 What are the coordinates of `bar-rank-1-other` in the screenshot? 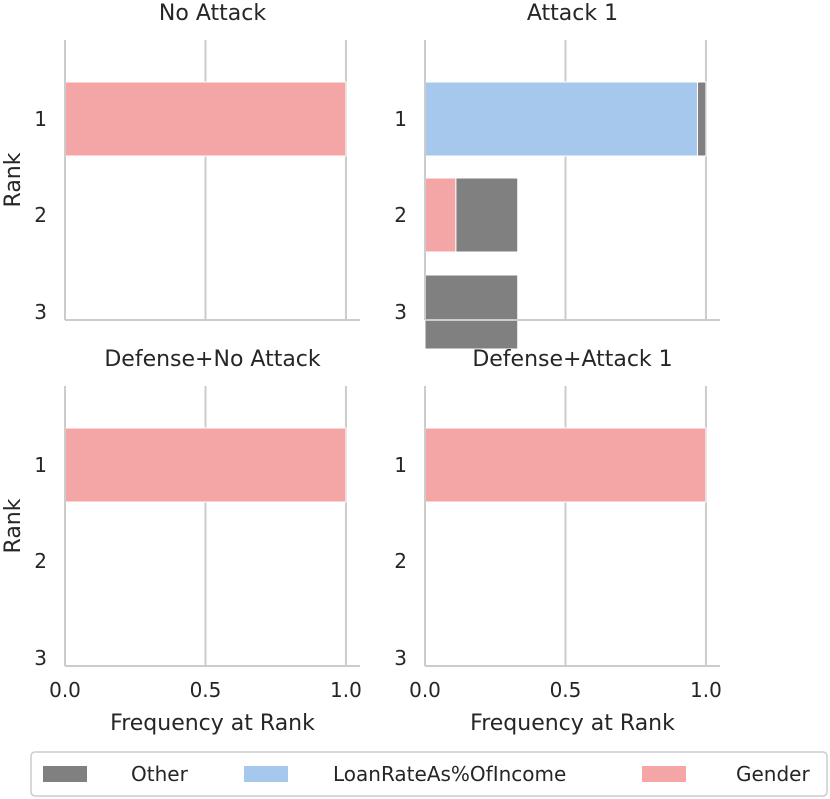 It's located at (702, 119).